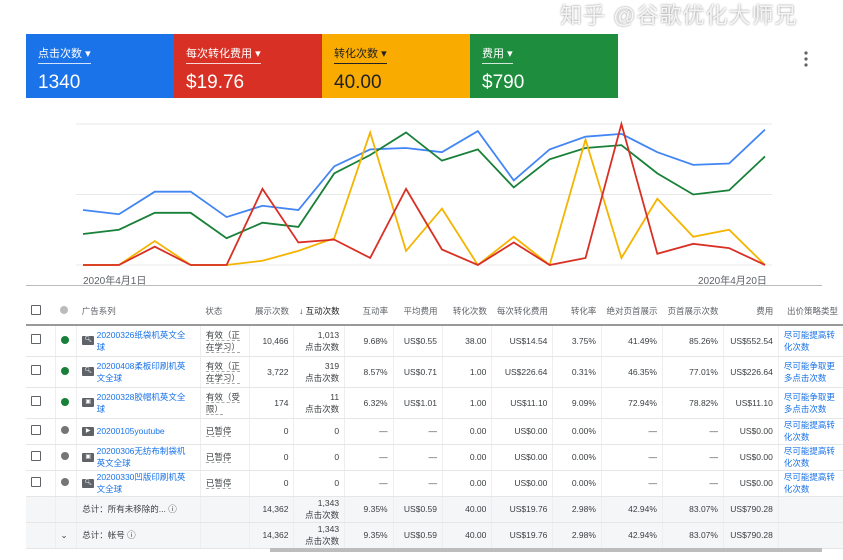  Describe the element at coordinates (222, 403) in the screenshot. I see `status-text: 有效（受限）` at that location.